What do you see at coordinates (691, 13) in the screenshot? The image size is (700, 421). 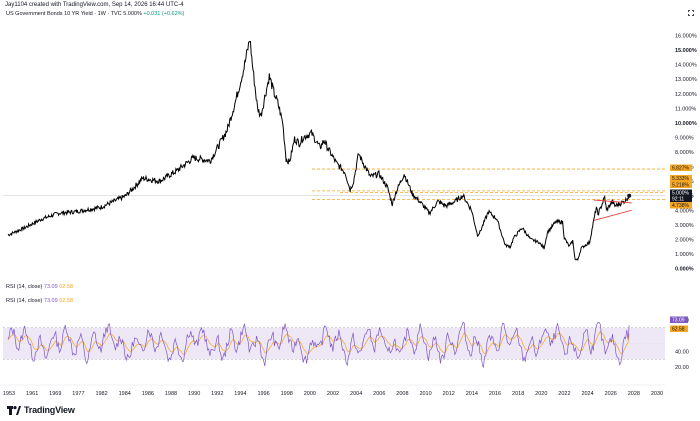 I see `expand-icon` at bounding box center [691, 13].